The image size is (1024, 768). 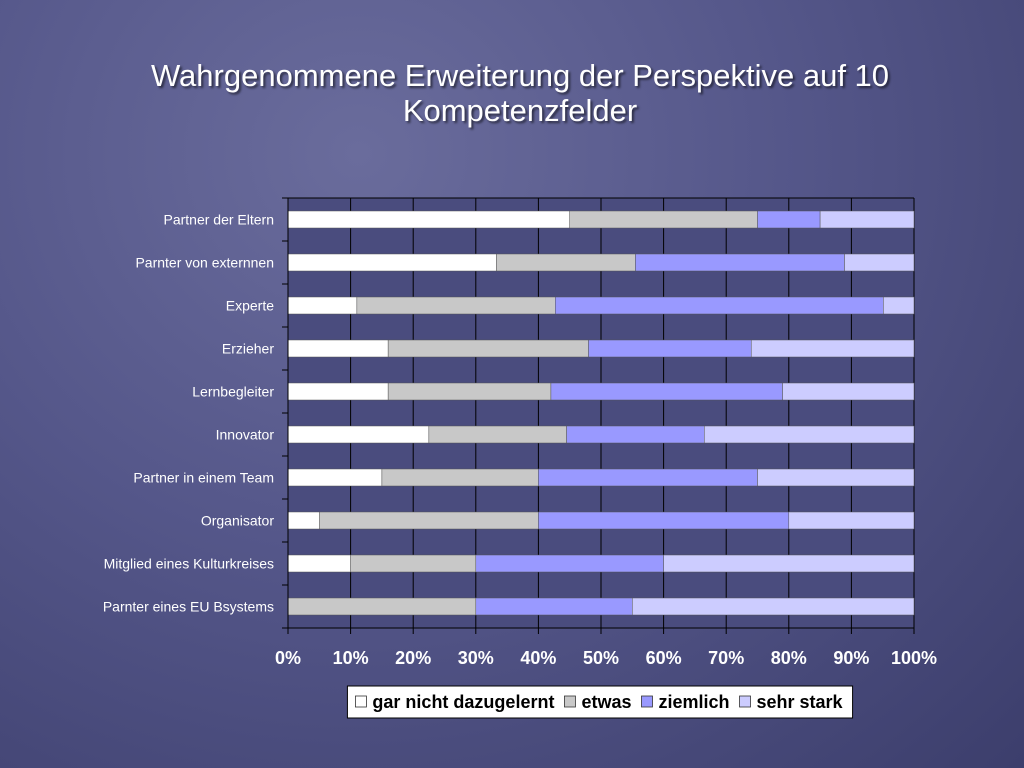 I want to click on legend-entry: sehr stark, so click(x=800, y=702).